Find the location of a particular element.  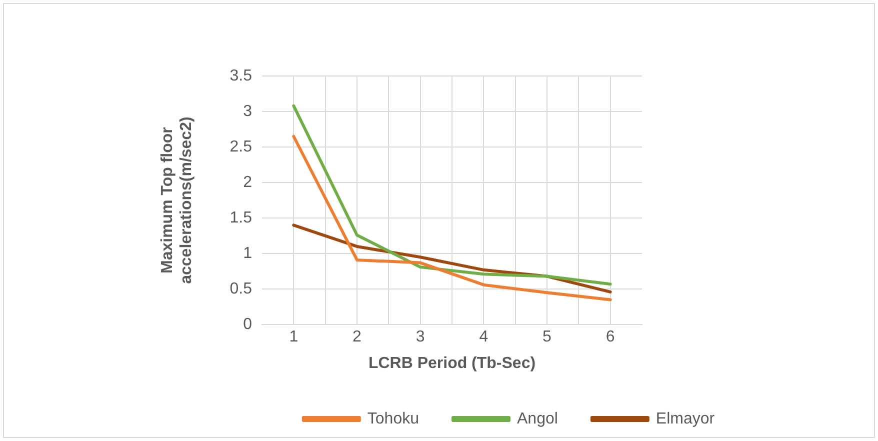

y-axis-title: Maximum Top floor accelerations(m/sec2) is located at coordinates (177, 200).